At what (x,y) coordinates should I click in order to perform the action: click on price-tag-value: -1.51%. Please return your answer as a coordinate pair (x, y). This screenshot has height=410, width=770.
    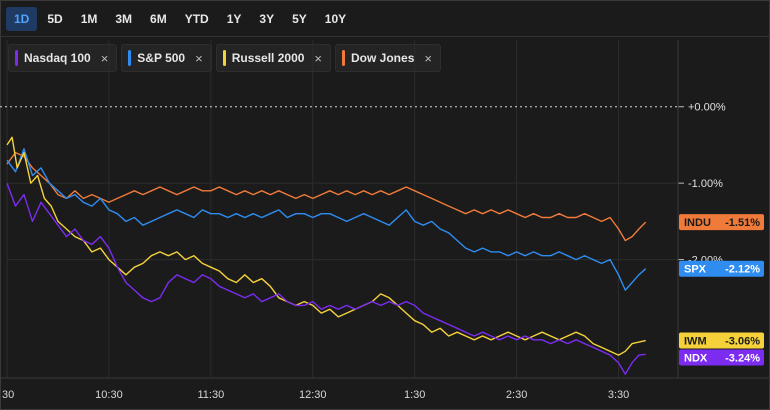
    Looking at the image, I should click on (742, 223).